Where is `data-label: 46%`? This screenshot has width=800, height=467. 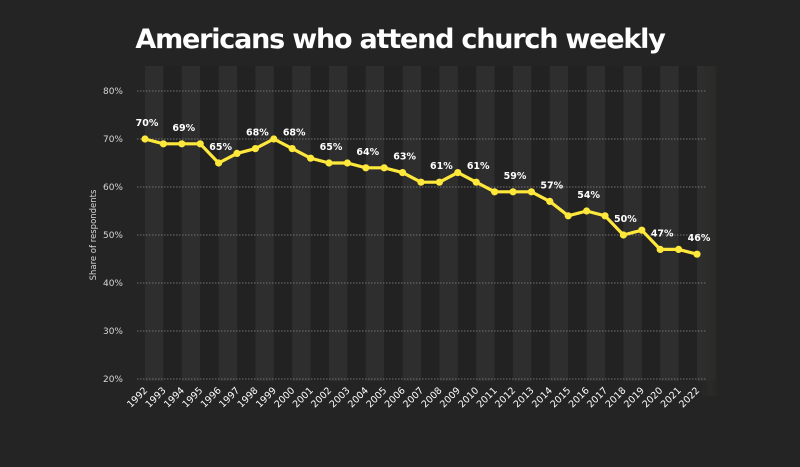 data-label: 46% is located at coordinates (699, 238).